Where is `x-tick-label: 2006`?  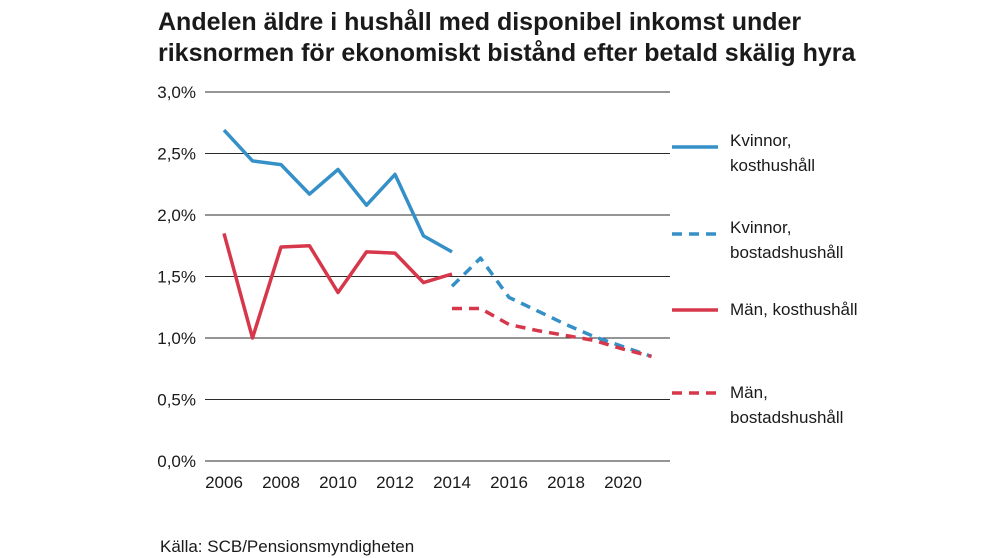
x-tick-label: 2006 is located at coordinates (224, 482).